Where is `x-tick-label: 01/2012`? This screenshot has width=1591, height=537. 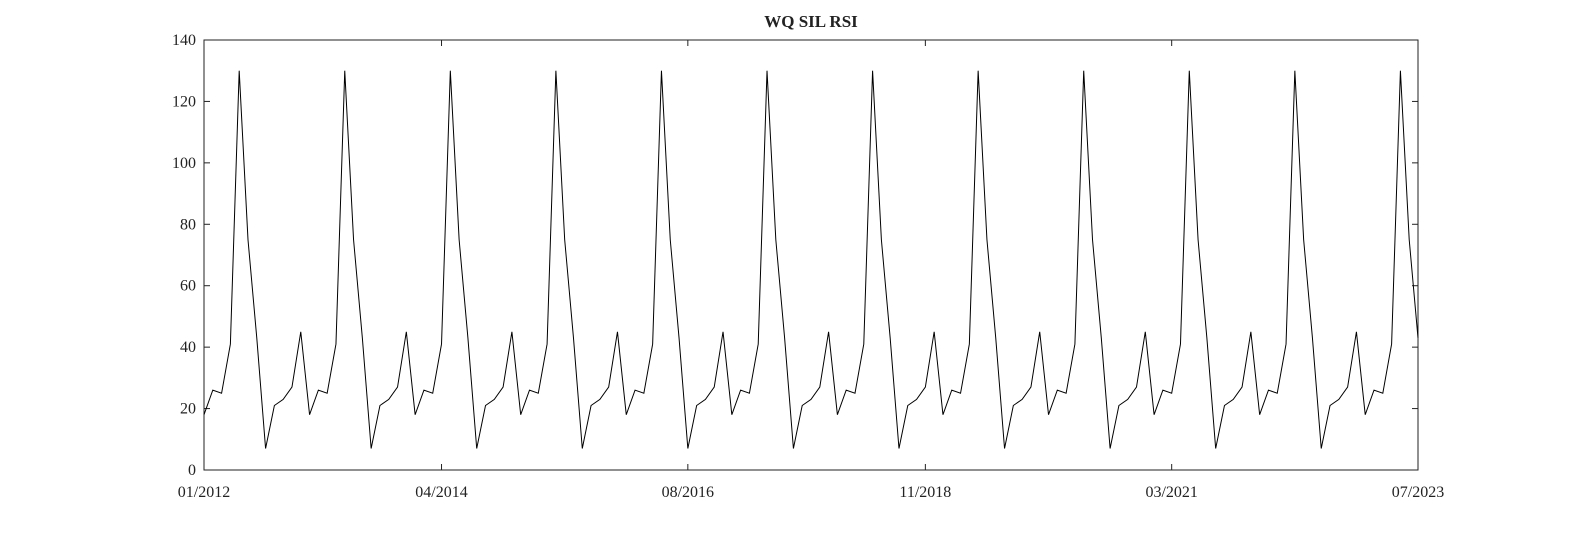
x-tick-label: 01/2012 is located at coordinates (204, 492).